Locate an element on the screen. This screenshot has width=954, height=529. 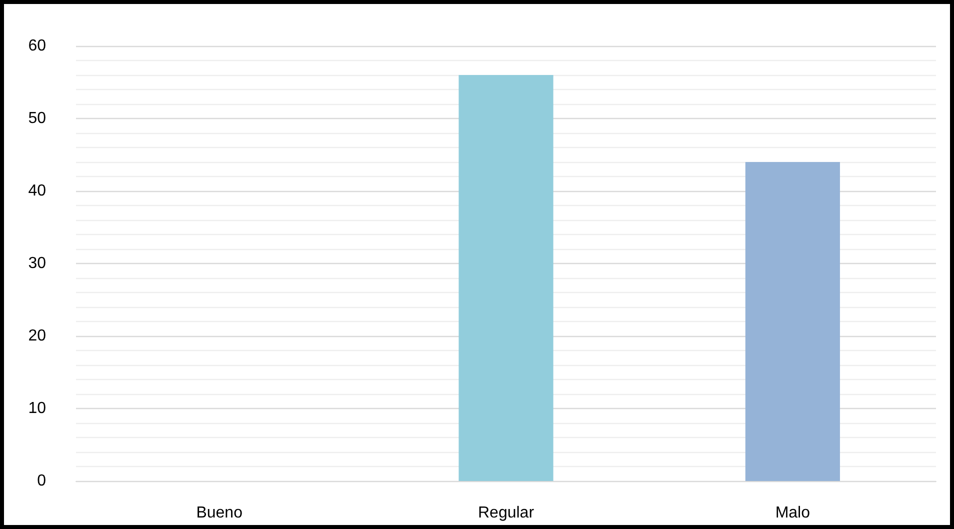
y-tick-label: 10 is located at coordinates (37, 408).